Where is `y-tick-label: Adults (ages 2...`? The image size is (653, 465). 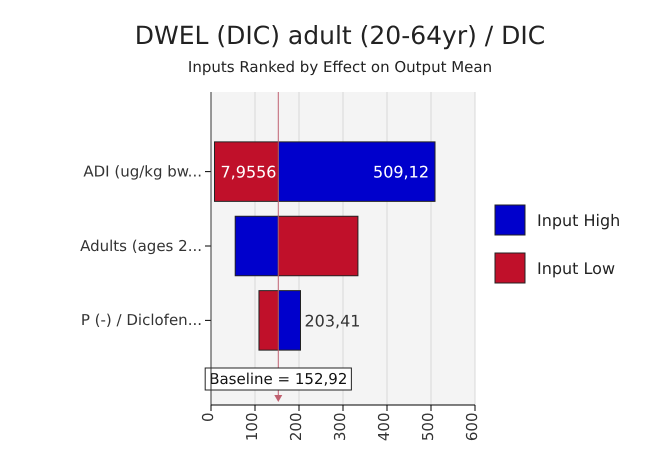
y-tick-label: Adults (ages 2... is located at coordinates (141, 245).